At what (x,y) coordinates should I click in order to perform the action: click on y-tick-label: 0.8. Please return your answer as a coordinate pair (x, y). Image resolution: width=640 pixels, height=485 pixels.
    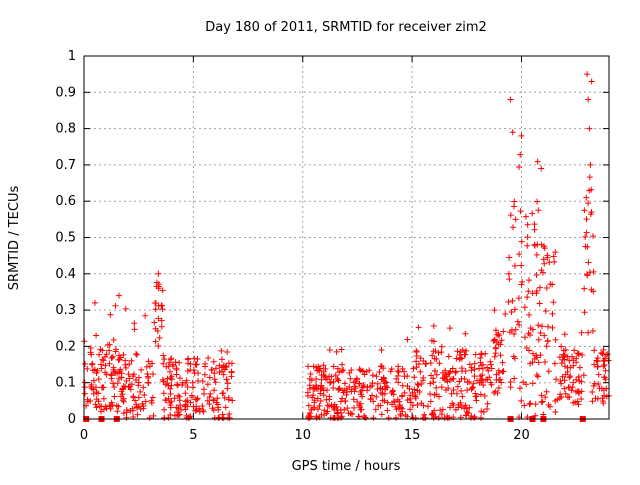
    Looking at the image, I should click on (65, 129).